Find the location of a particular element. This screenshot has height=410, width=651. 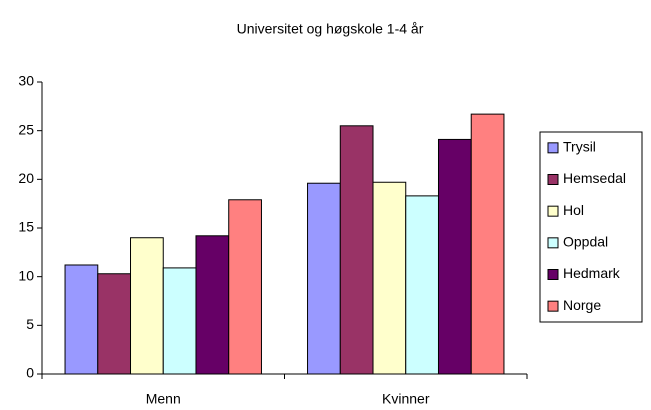

legend-label: Trysil is located at coordinates (579, 147).